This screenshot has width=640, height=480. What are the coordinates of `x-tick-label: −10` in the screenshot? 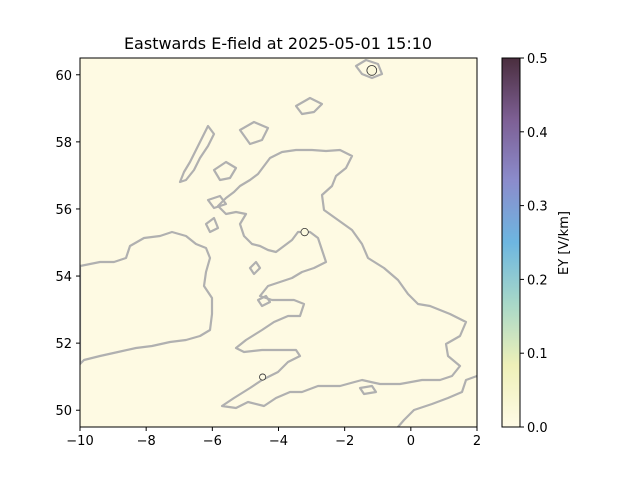 It's located at (79, 441).